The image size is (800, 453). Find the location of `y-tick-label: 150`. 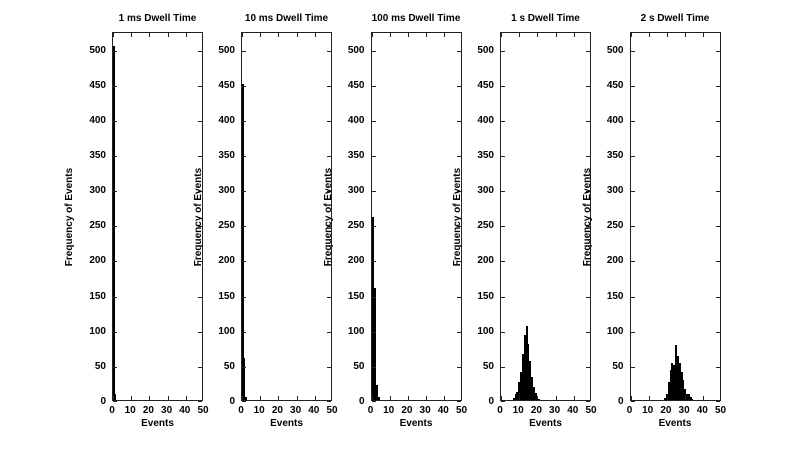

y-tick-label: 150 is located at coordinates (97, 296).